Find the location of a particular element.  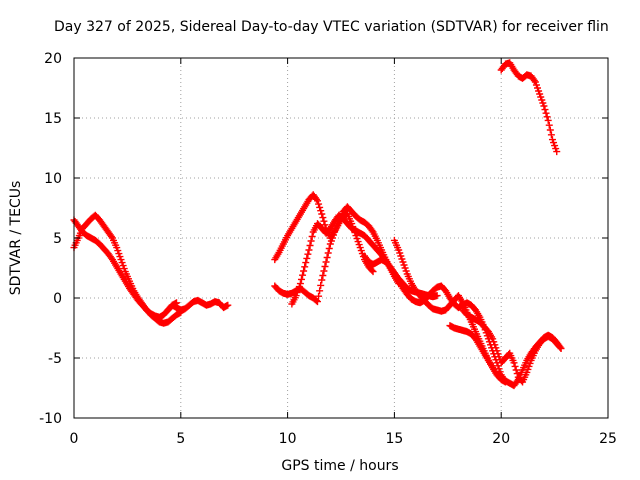

y-tick-label: 10 is located at coordinates (53, 179).